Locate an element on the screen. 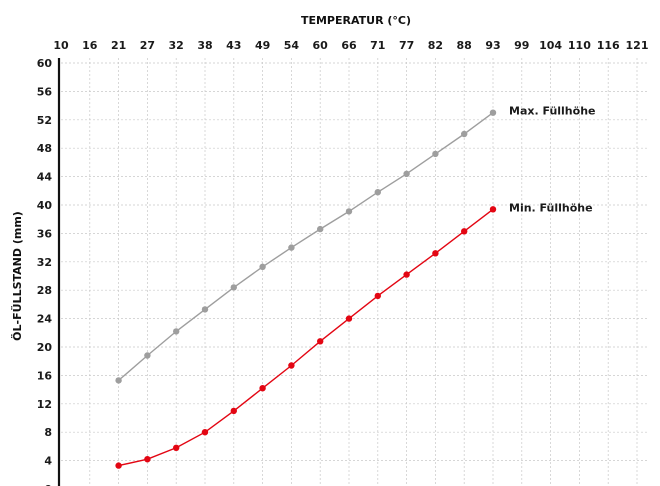  y-tick-label: 36 is located at coordinates (45, 233).